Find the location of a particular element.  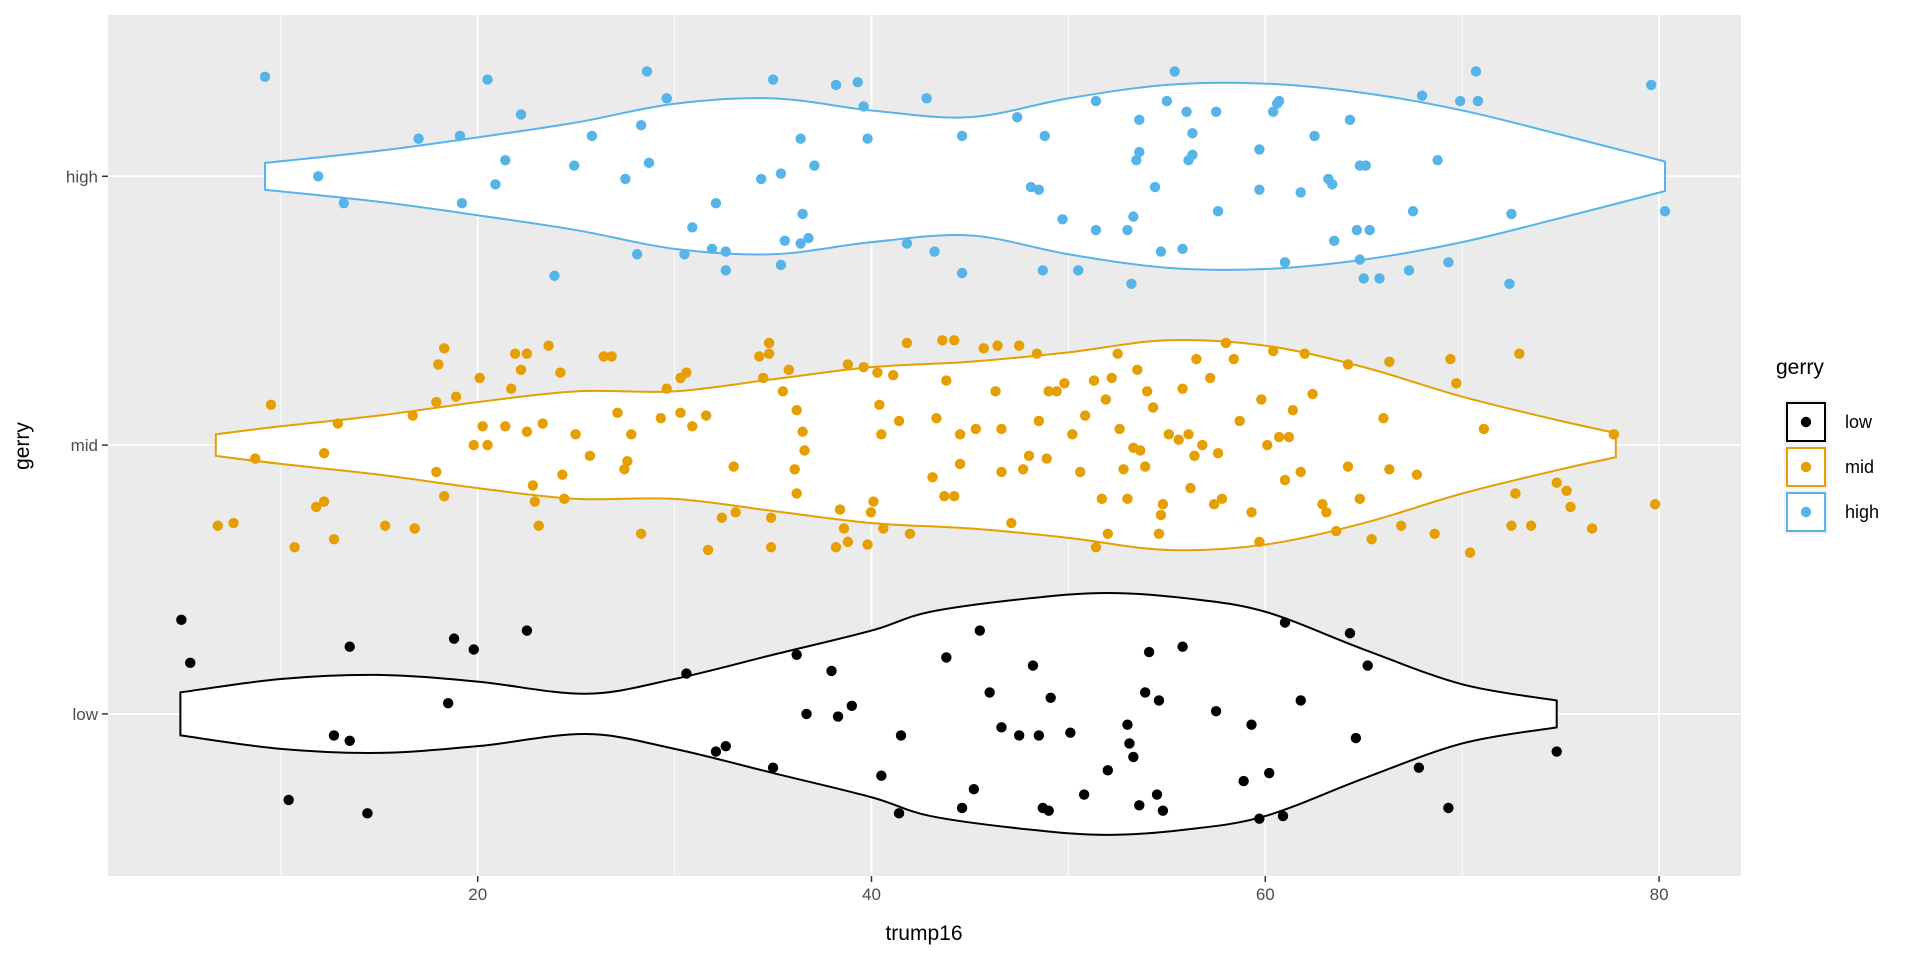

y-tick-label: high is located at coordinates (82, 176).